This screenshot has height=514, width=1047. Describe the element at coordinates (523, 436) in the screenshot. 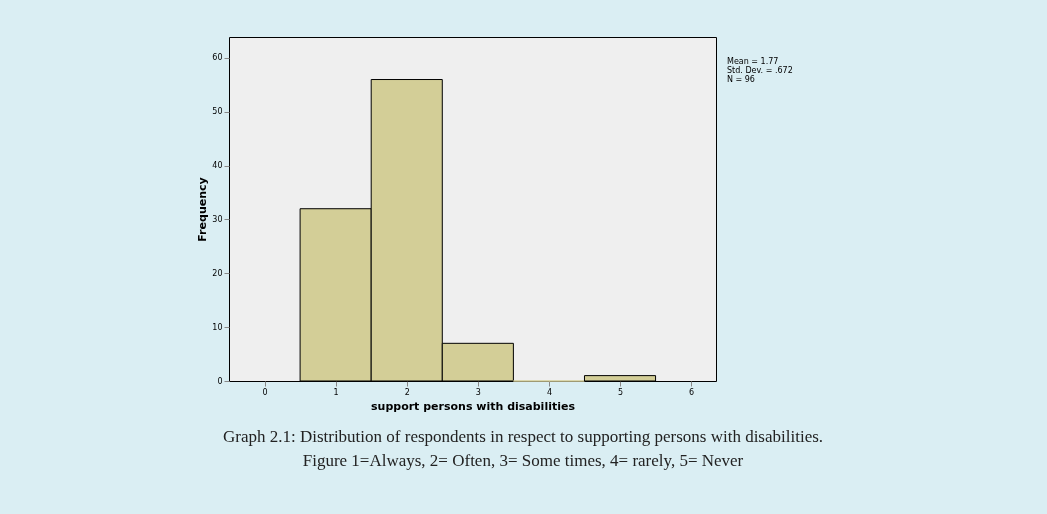

I see `caption: Graph 2.1: Distribution of respondents in respect to supporting persons with disabilities.` at that location.